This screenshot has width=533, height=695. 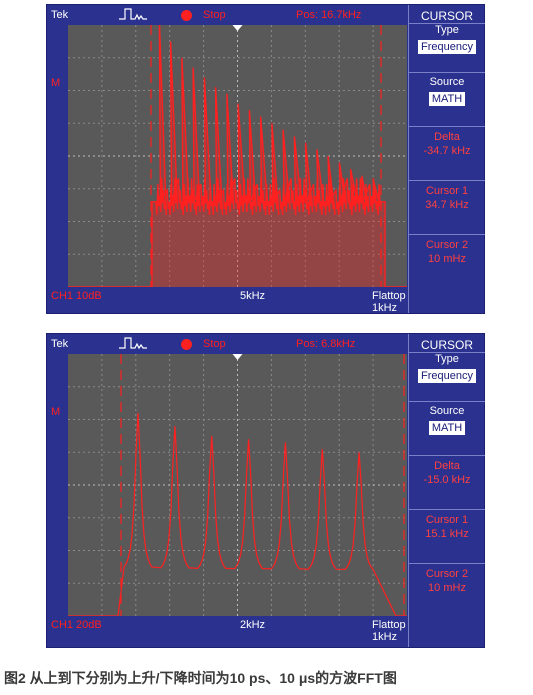 What do you see at coordinates (227, 301) in the screenshot?
I see `scope-footer: CH1 10dB 5kHz Flattop 1kHz` at bounding box center [227, 301].